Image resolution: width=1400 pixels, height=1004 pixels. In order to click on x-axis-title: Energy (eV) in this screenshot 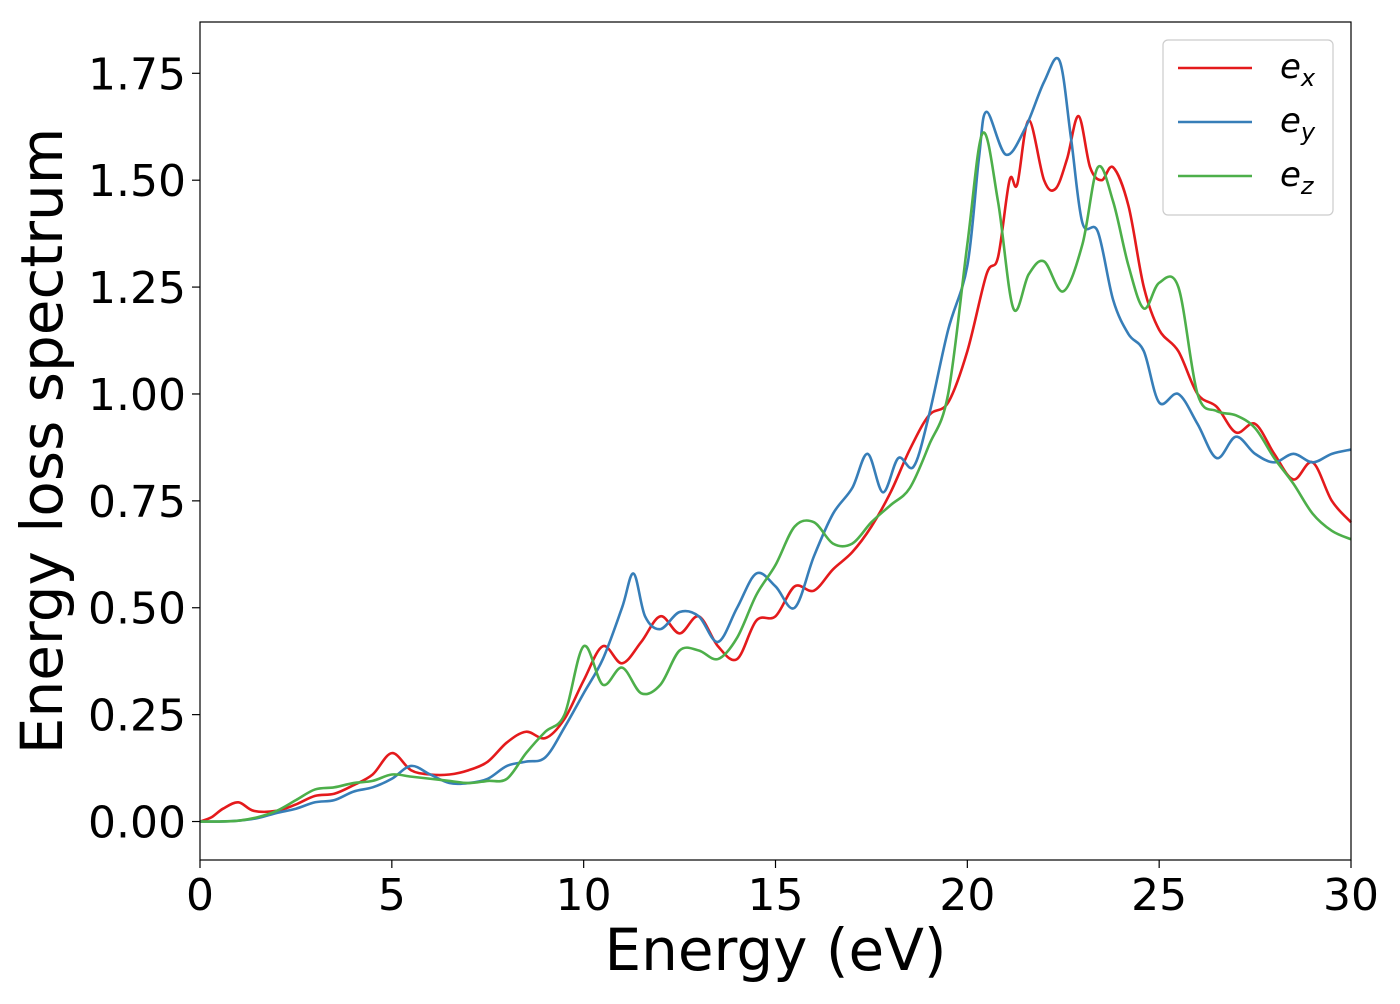, I will do `click(775, 950)`.